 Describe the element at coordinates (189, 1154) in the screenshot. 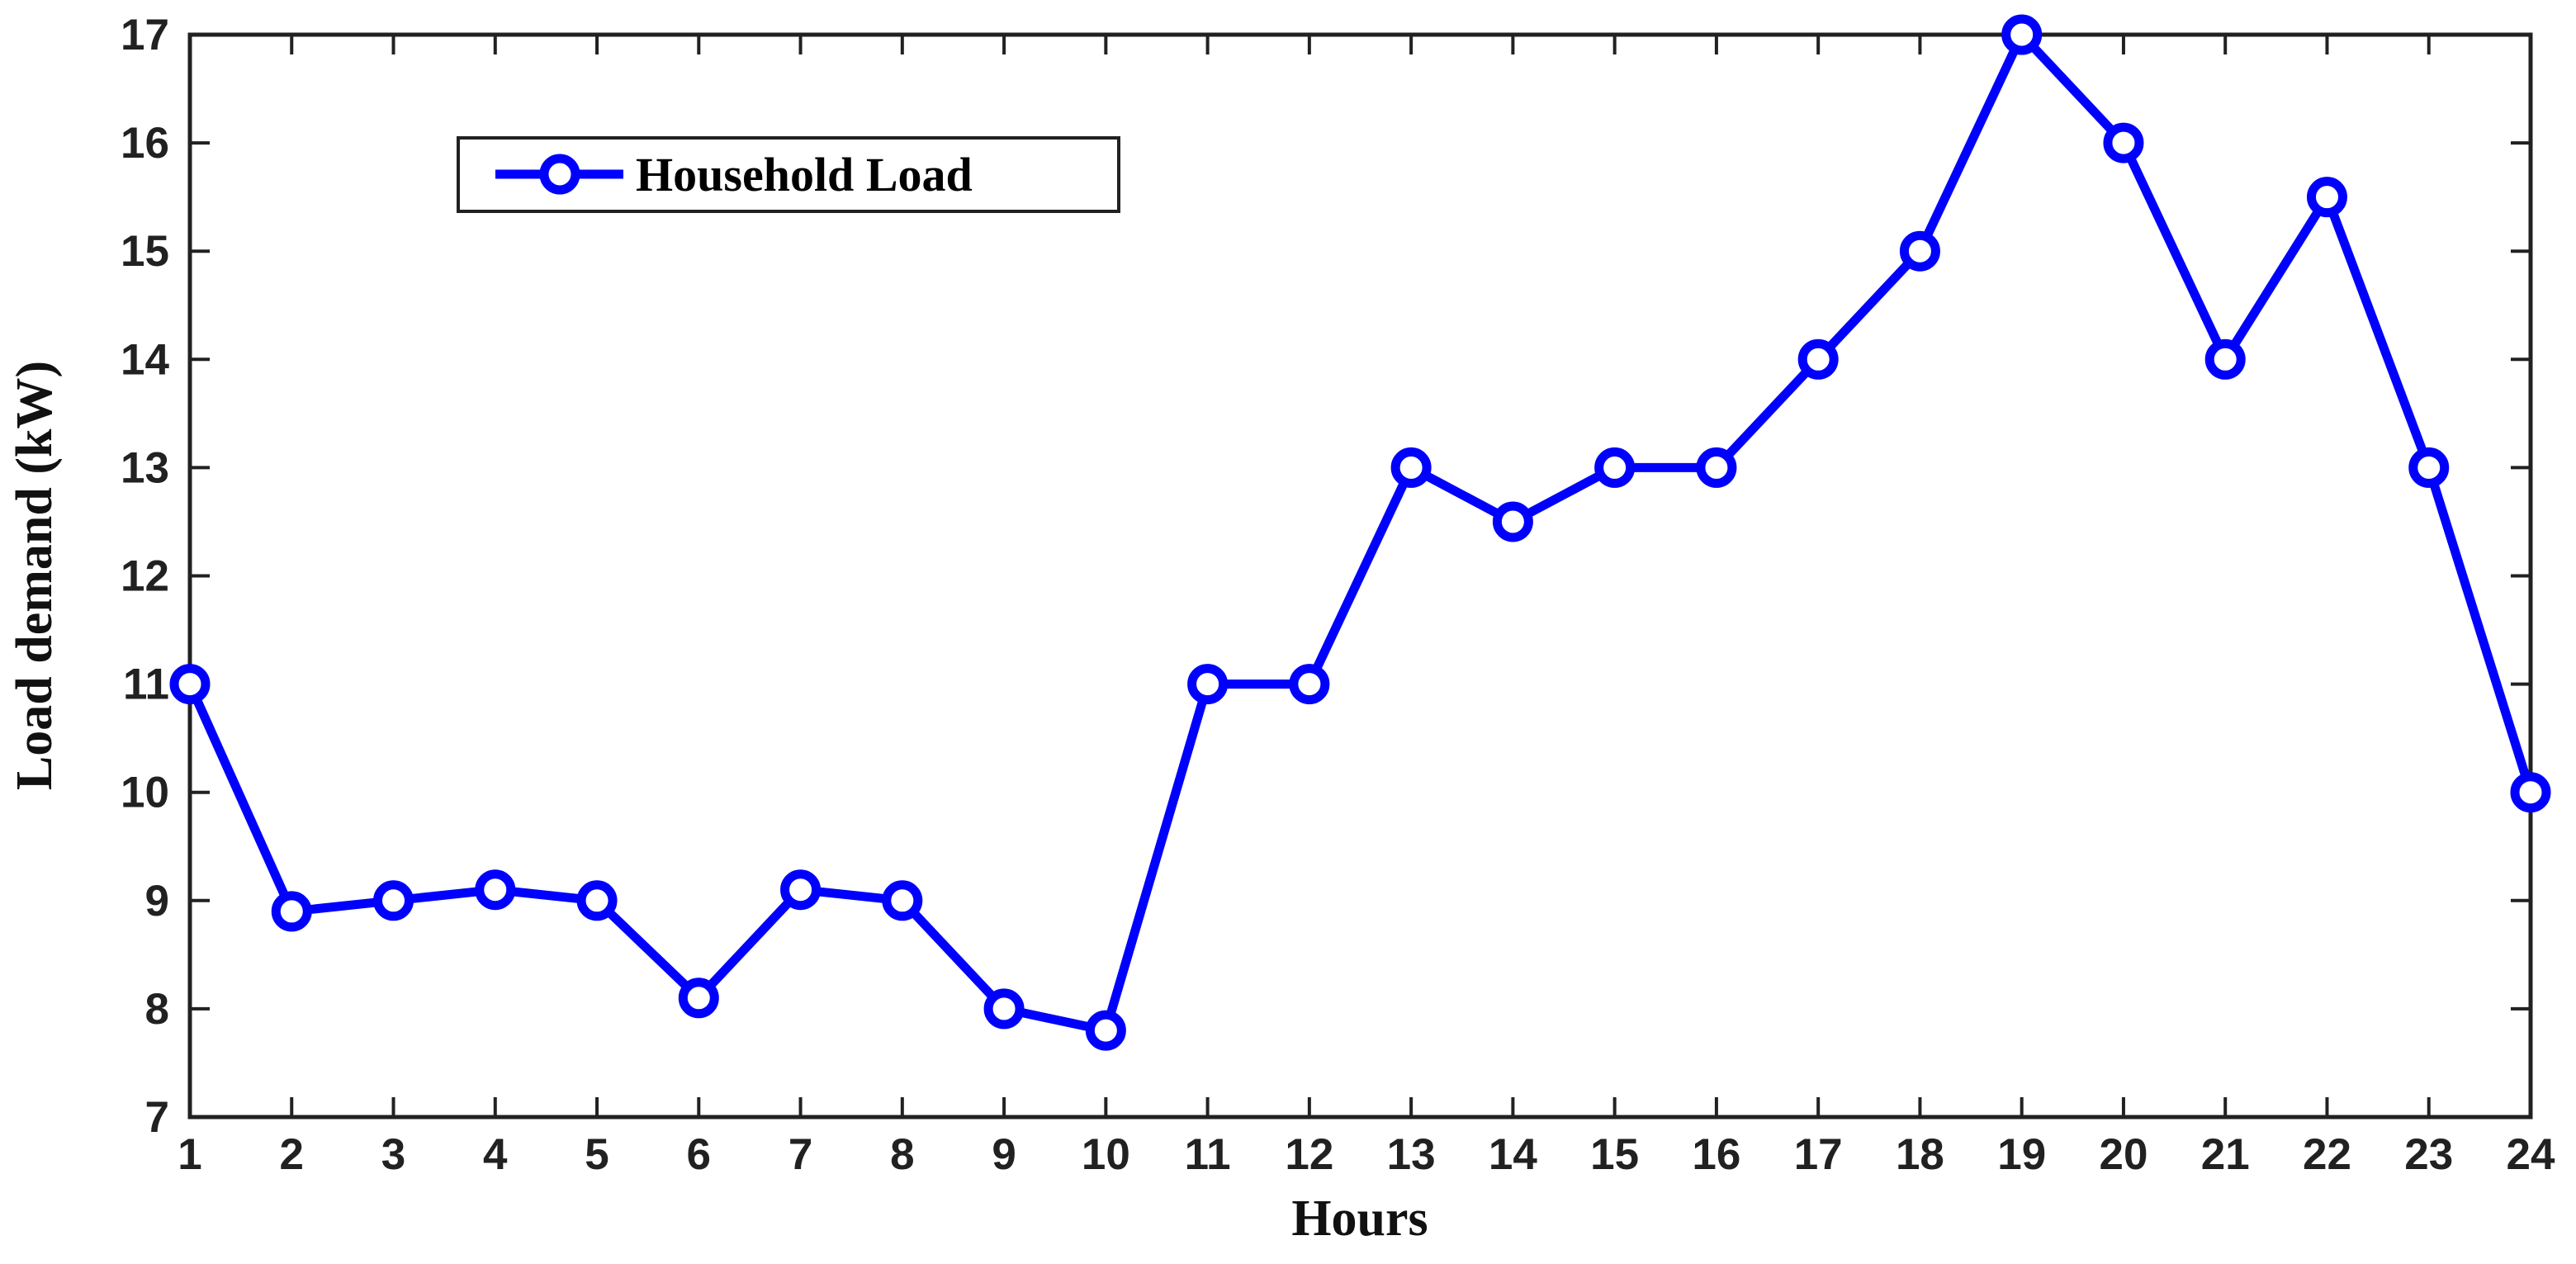

I see `x-tick-label: 1` at that location.